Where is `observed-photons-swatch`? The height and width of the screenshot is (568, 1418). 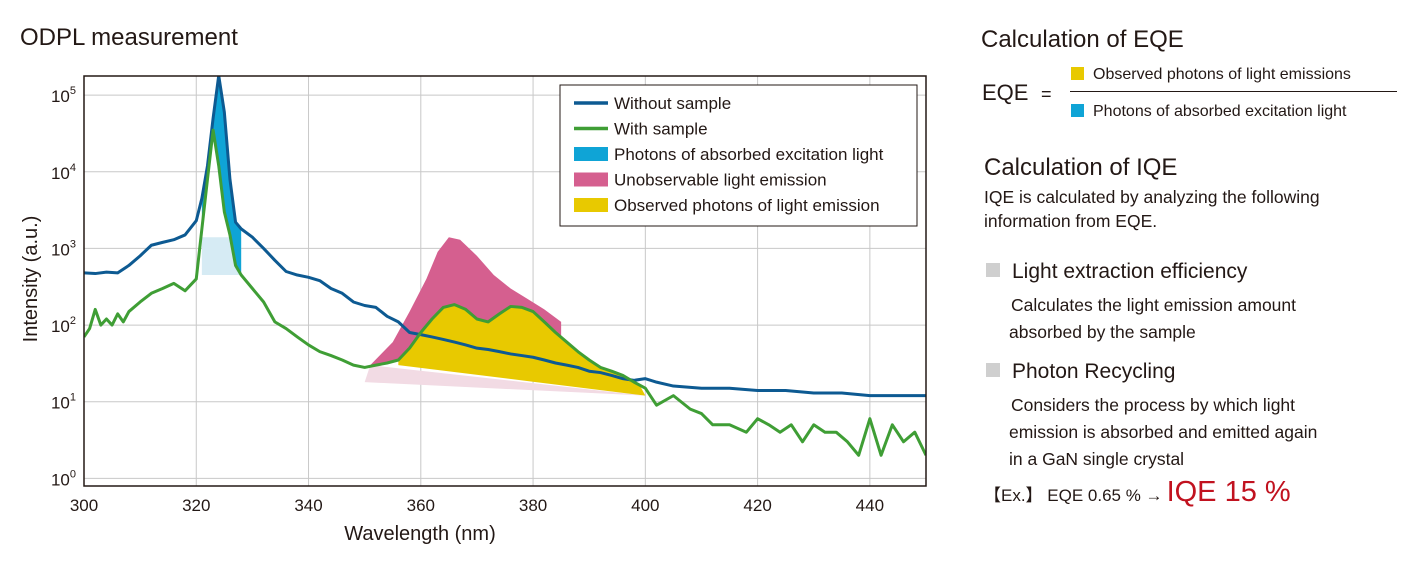 observed-photons-swatch is located at coordinates (1077, 73).